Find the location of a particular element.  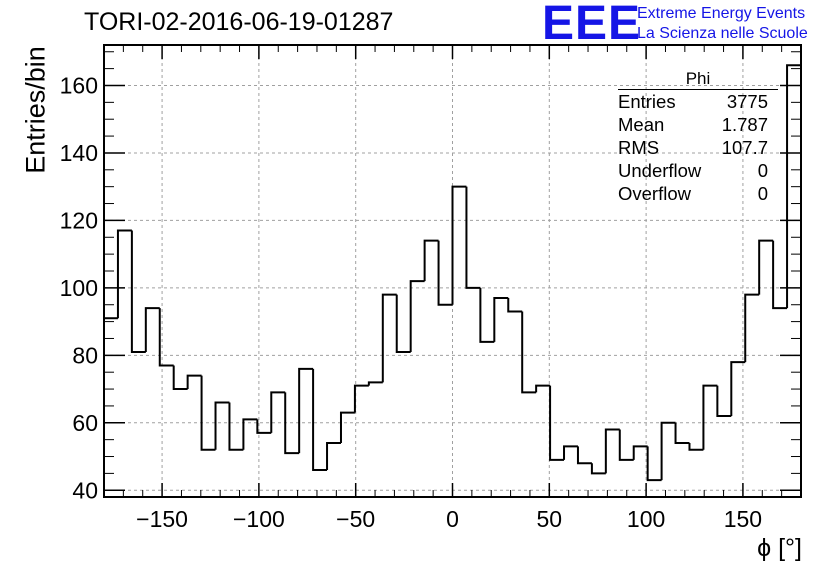

stats-row-underflow: Underflow 0 is located at coordinates (694, 170).